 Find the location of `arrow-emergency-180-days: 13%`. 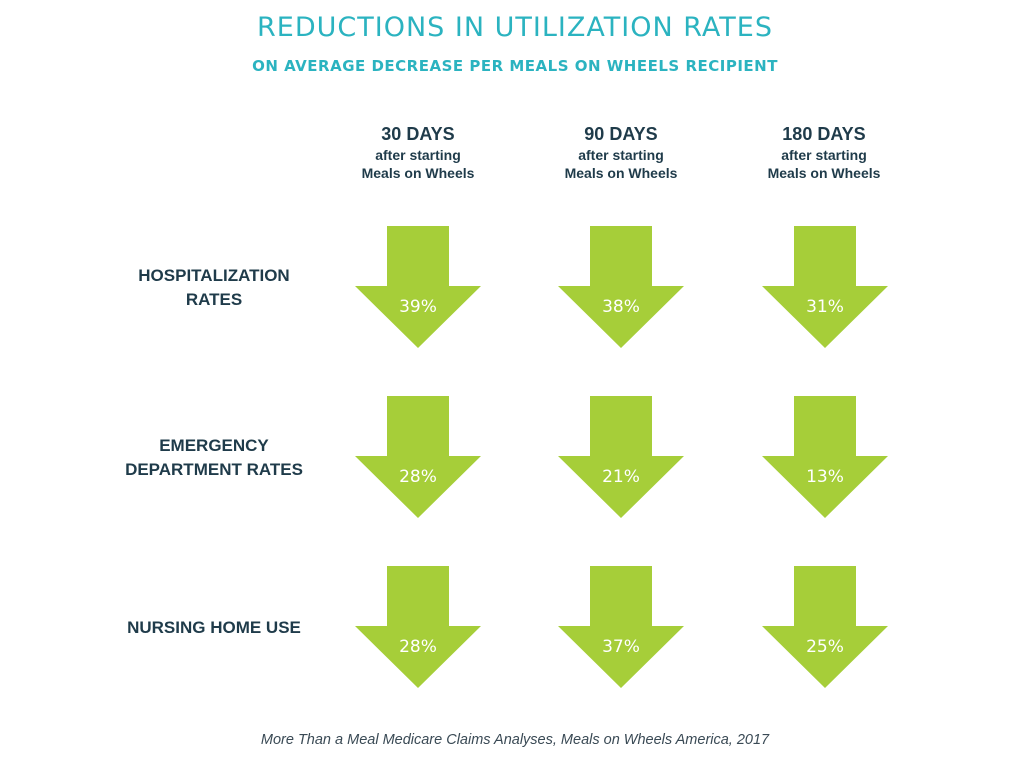

arrow-emergency-180-days: 13% is located at coordinates (825, 457).